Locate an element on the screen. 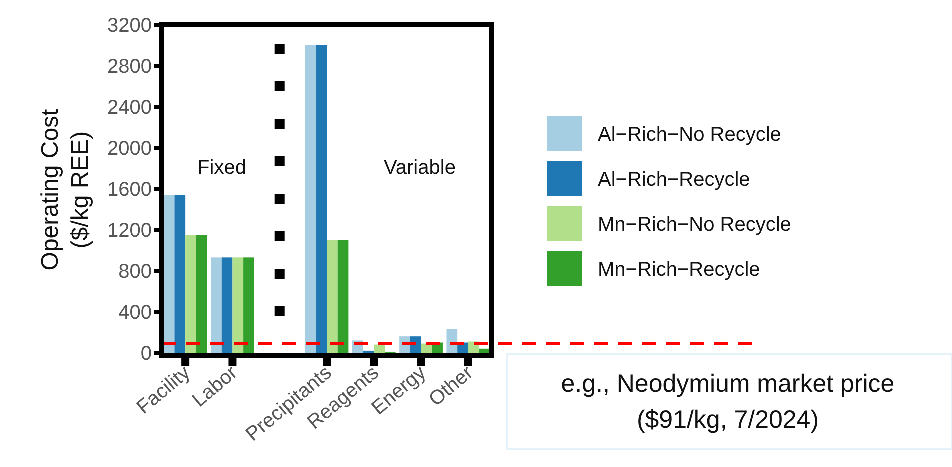  y-tick-label: 2000 is located at coordinates (130, 149).